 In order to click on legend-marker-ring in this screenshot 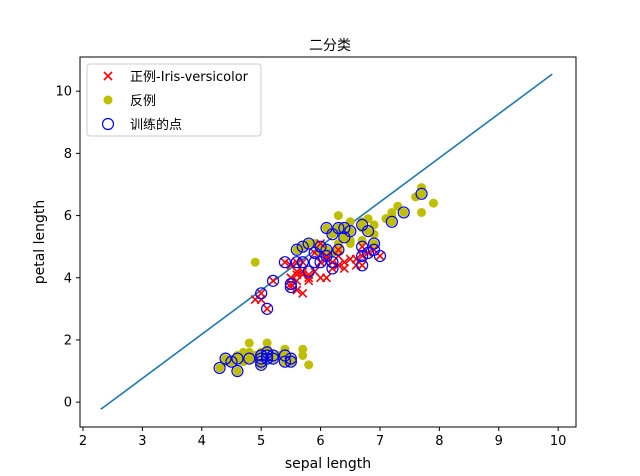, I will do `click(108, 124)`.